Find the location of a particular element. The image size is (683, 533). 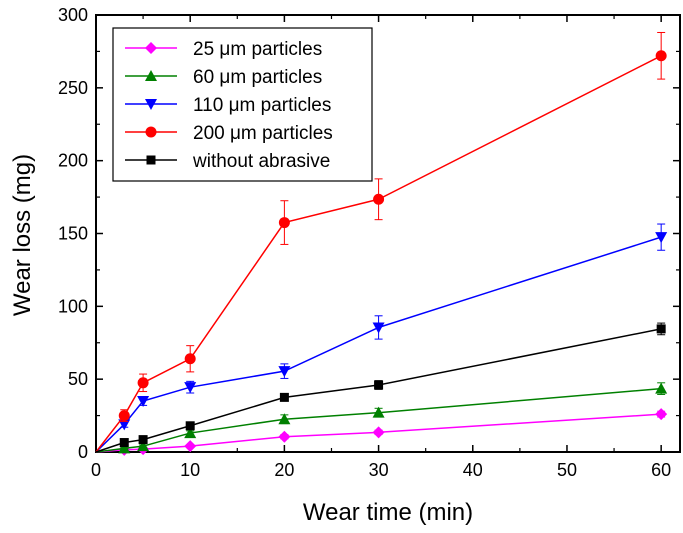

legend-item: 110 μm particles is located at coordinates (228, 105).